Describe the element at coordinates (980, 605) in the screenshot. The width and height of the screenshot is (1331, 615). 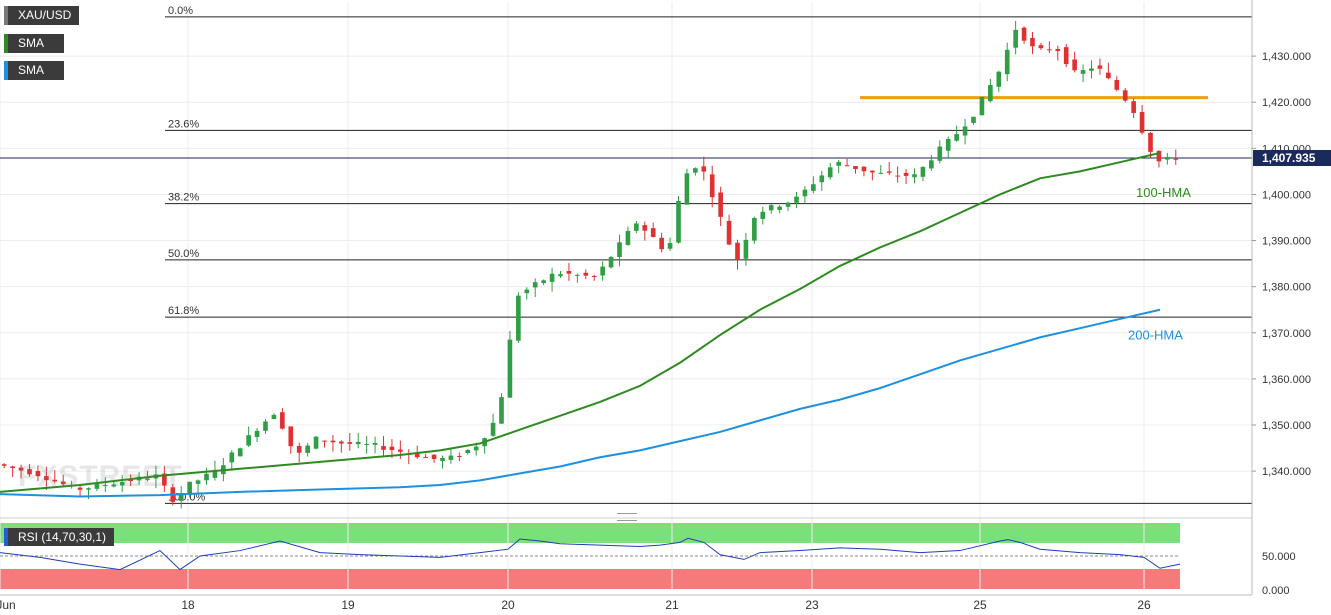
I see `time-tick-label: 25` at that location.